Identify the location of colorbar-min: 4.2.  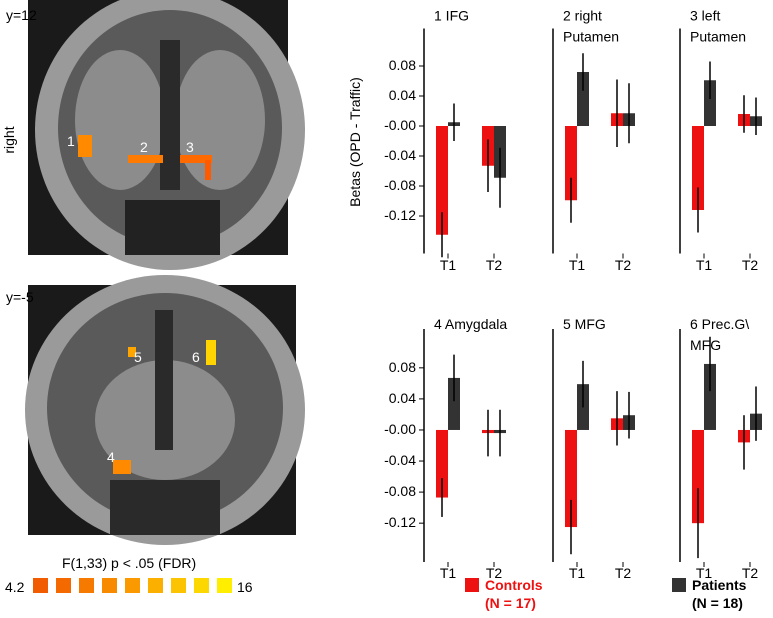
(15, 587).